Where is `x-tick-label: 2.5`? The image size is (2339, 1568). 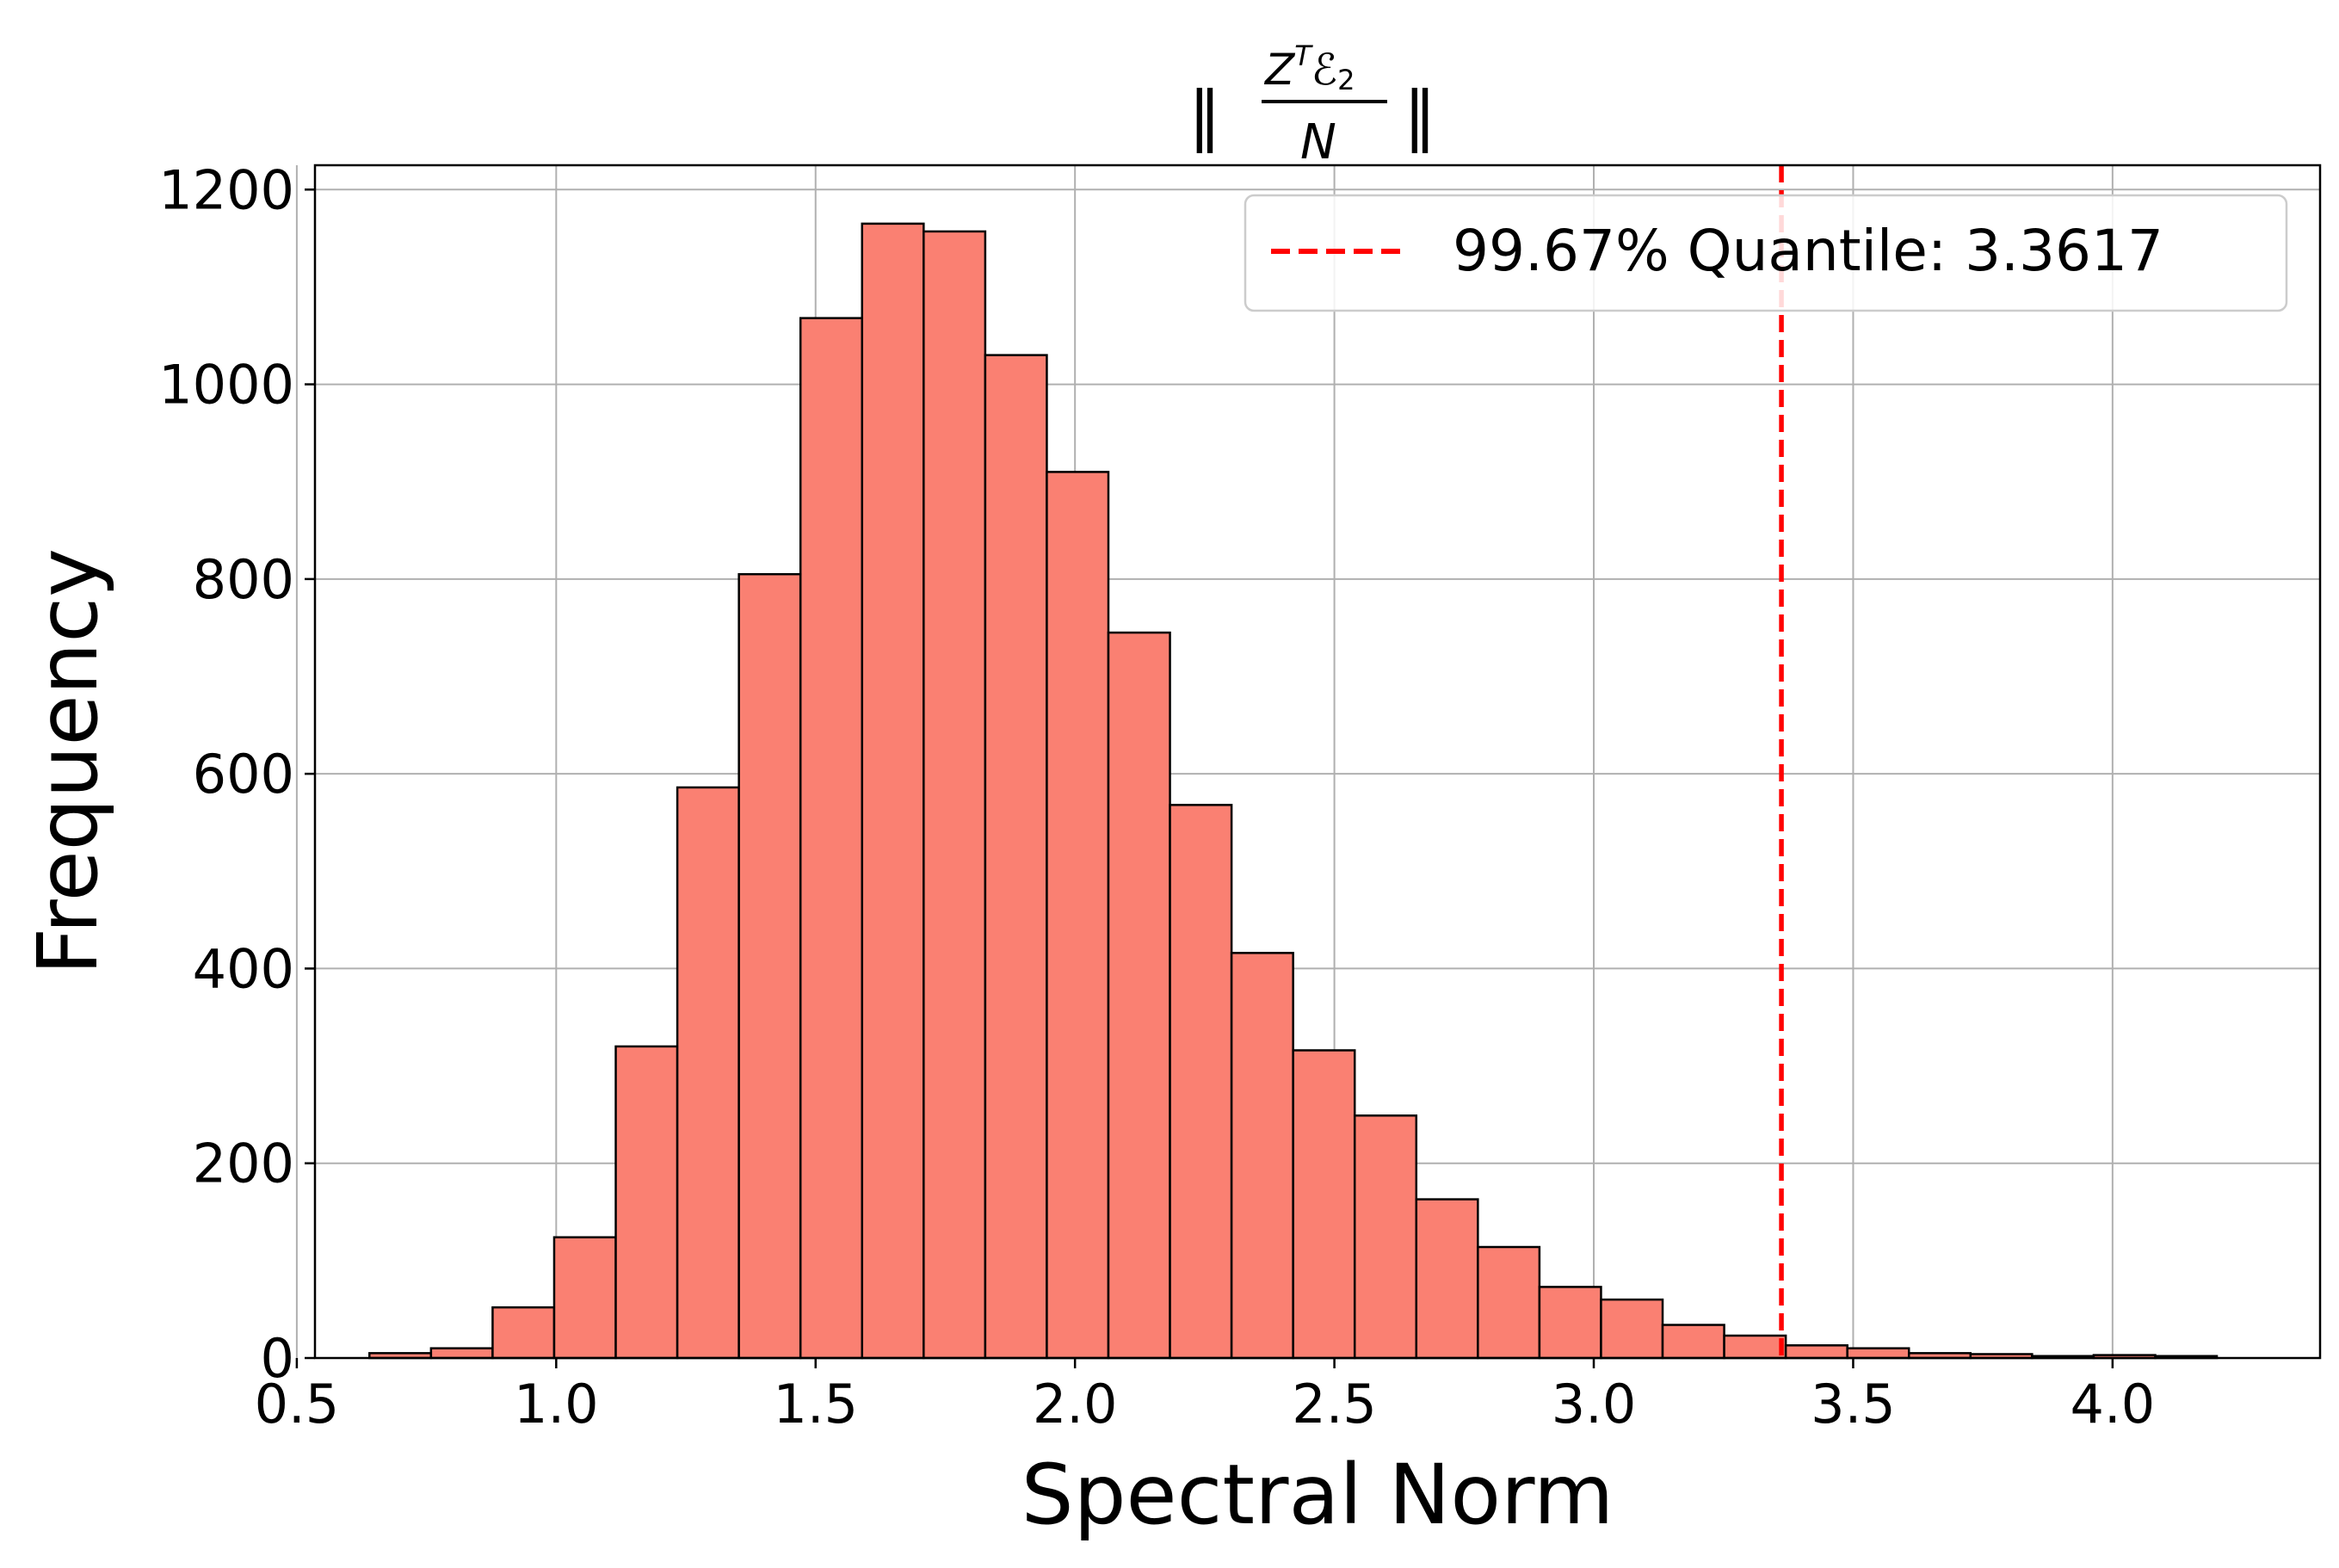
x-tick-label: 2.5 is located at coordinates (1335, 1404).